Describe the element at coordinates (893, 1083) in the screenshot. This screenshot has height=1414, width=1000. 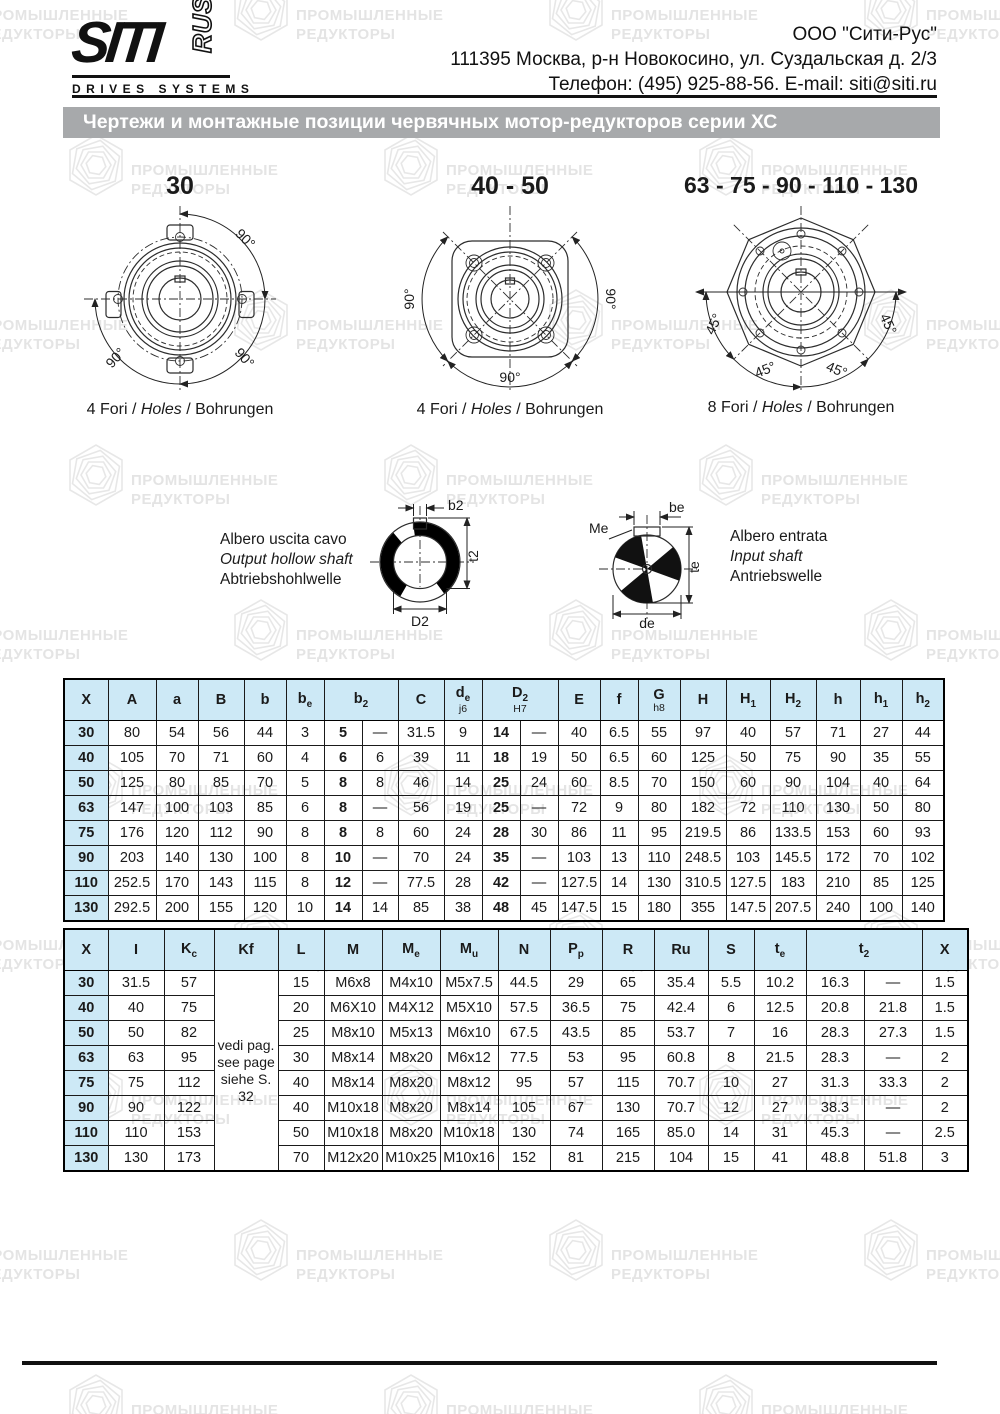
I see `table-cell: 33.3` at that location.